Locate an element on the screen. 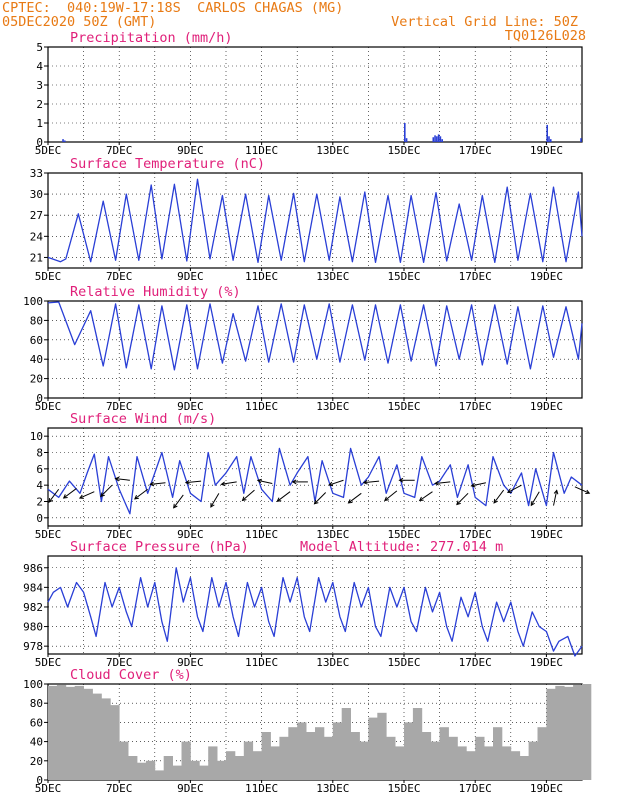 The height and width of the screenshot is (800, 618). header-line1: CPTEC: 040:19W-17:18S CARLOS CHAGAS (MG) is located at coordinates (173, 8).